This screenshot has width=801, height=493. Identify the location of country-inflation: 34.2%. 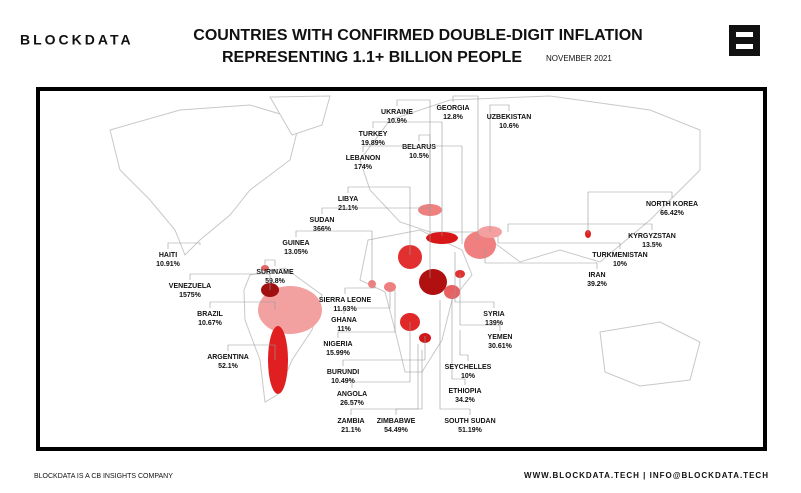
(465, 400).